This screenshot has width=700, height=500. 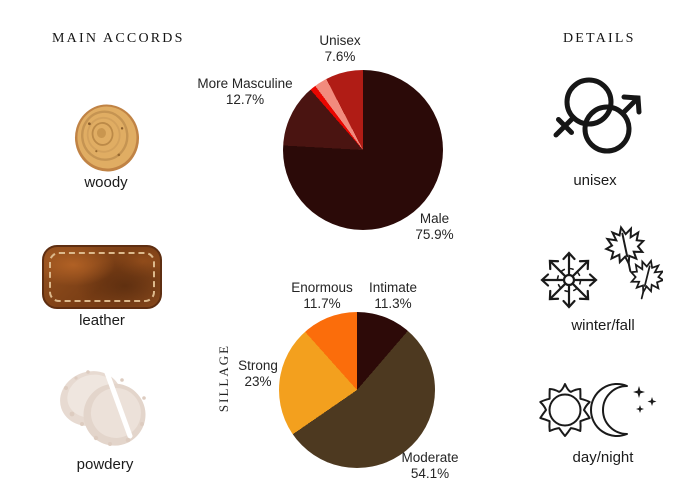 What do you see at coordinates (107, 138) in the screenshot?
I see `wood-slice-image` at bounding box center [107, 138].